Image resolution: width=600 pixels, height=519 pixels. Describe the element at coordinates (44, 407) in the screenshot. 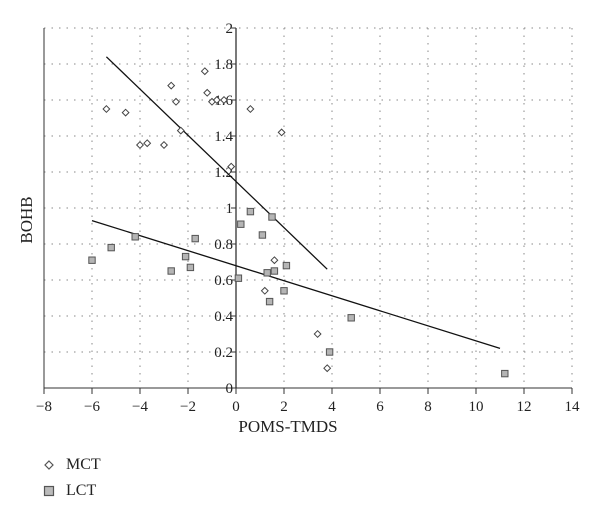

I see `x-tick-label: −8` at that location.